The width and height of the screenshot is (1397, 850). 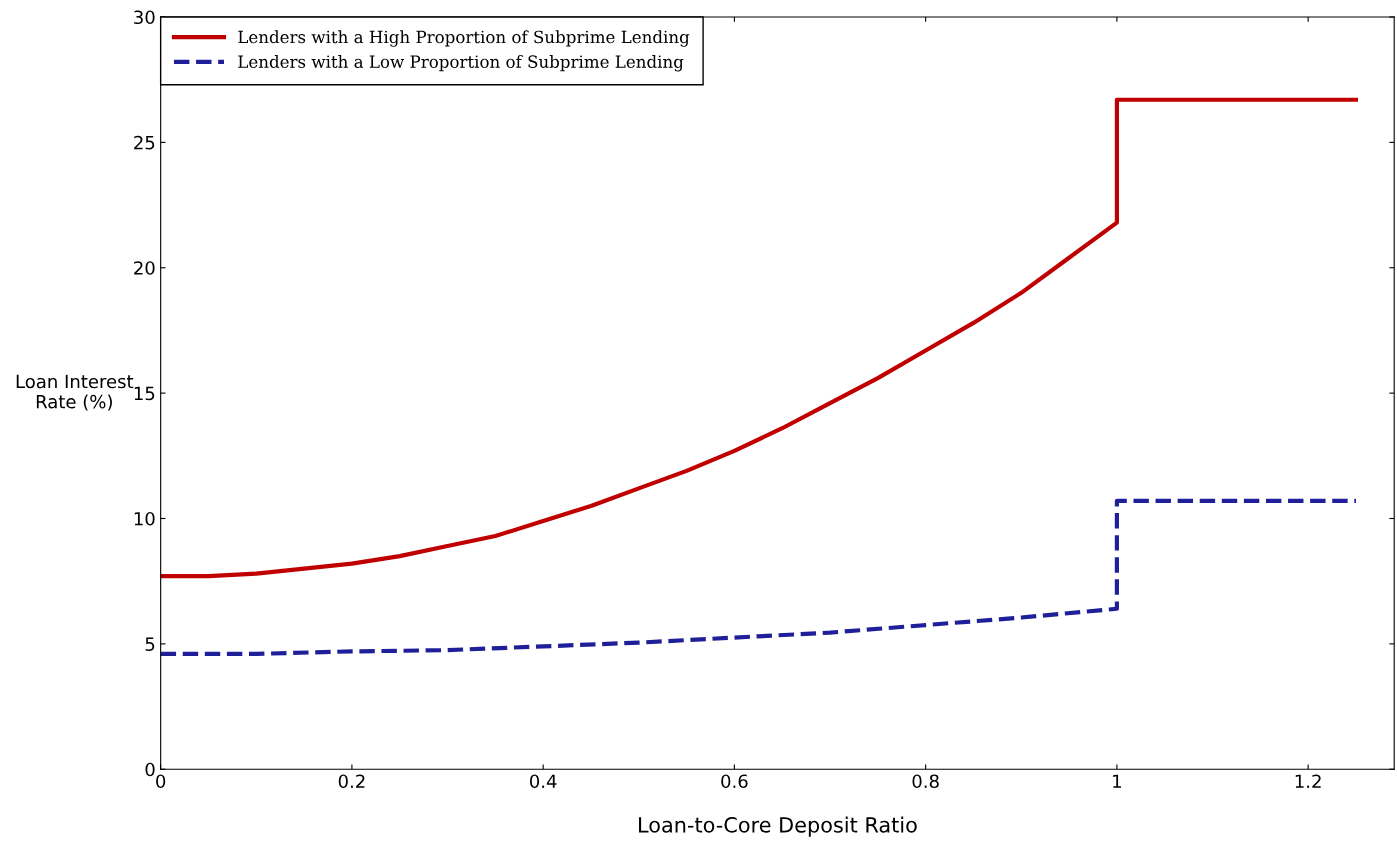 What do you see at coordinates (150, 769) in the screenshot?
I see `y-tick-label: 0` at bounding box center [150, 769].